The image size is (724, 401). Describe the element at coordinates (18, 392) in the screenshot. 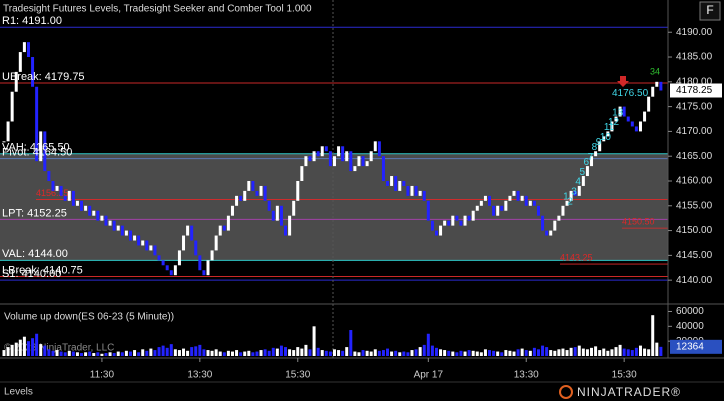

I see `tab-label: Levels` at that location.